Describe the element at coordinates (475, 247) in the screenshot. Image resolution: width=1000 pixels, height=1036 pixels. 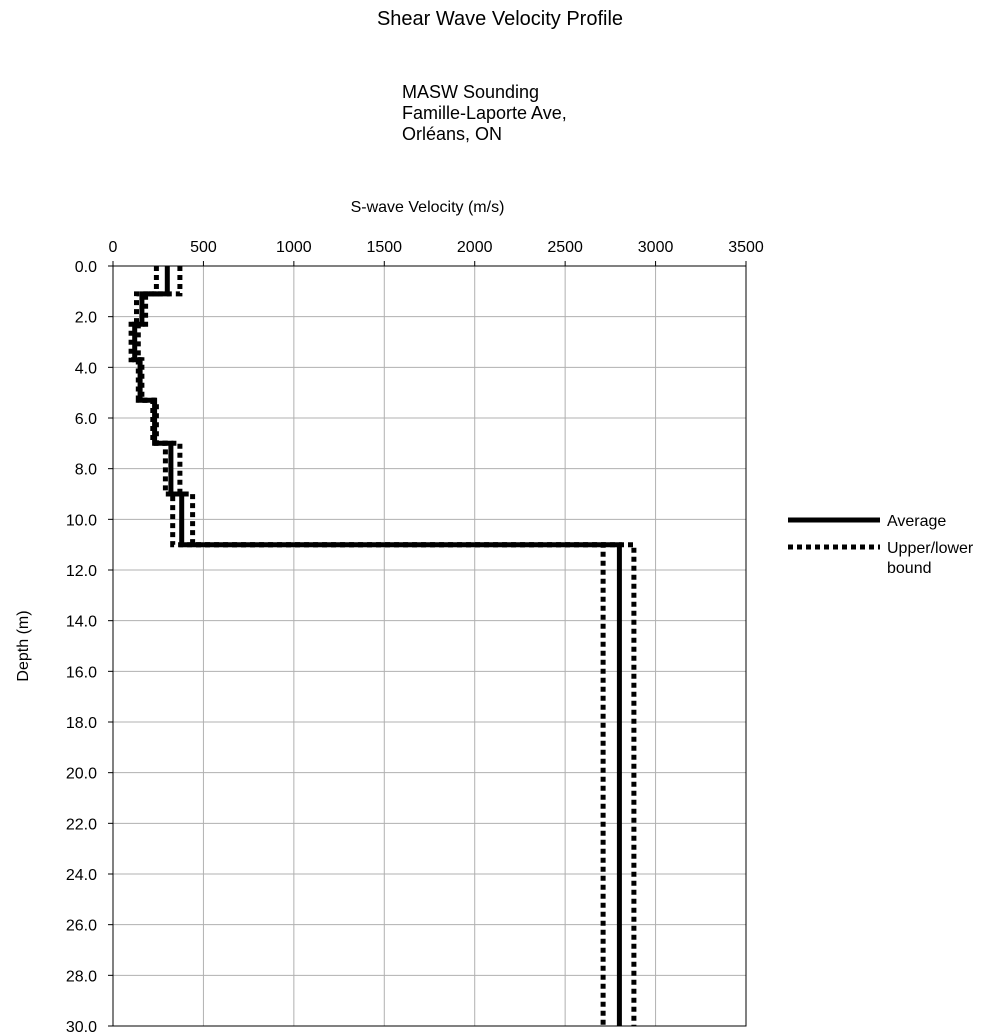
I see `x-tick-label: 2000` at that location.